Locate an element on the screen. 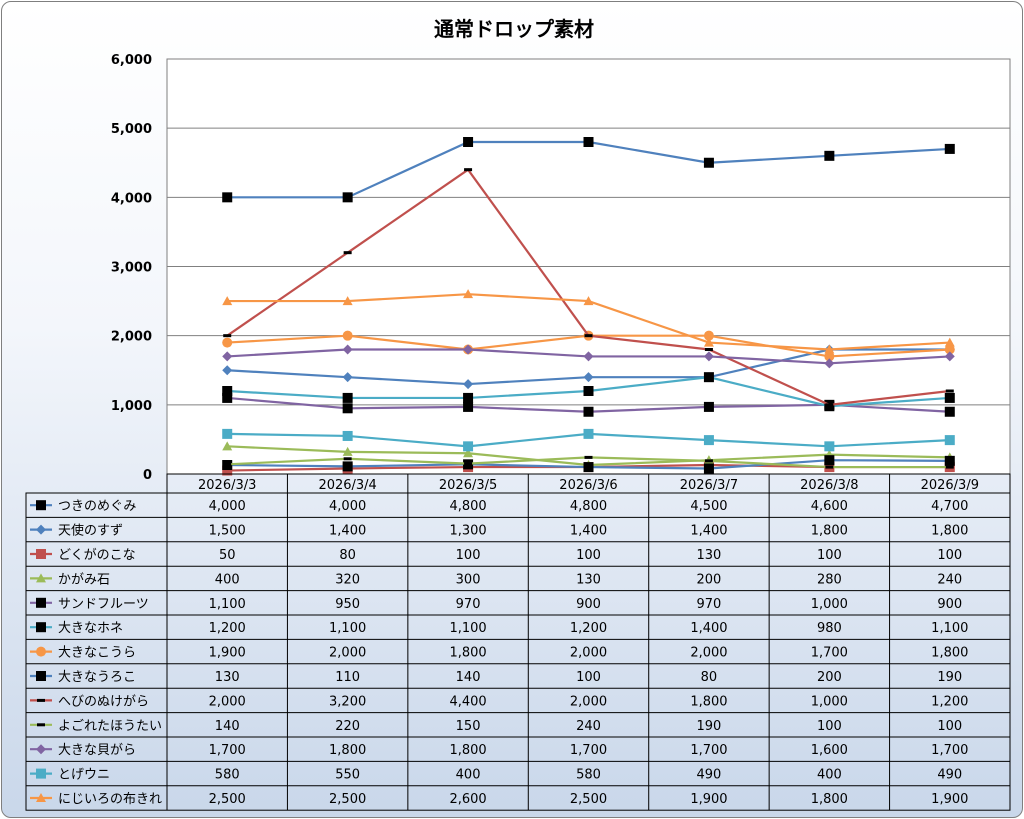 This screenshot has width=1024, height=819. data-label: 130 is located at coordinates (227, 677).